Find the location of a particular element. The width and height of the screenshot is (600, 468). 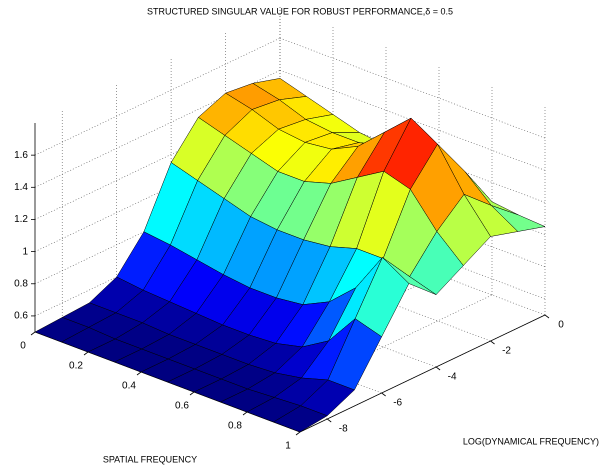

z-tick-label: 1.6 is located at coordinates (21, 155).